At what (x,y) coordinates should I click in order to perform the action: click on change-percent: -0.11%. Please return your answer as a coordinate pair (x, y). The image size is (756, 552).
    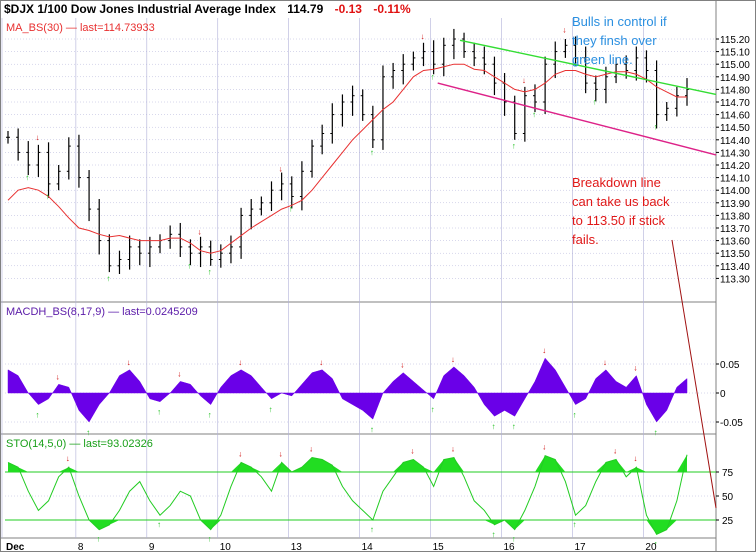
    Looking at the image, I should click on (392, 9).